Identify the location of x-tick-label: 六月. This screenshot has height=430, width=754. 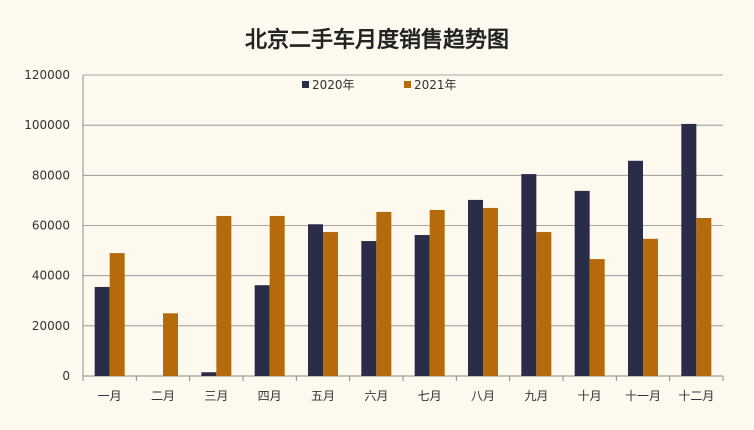
(376, 396).